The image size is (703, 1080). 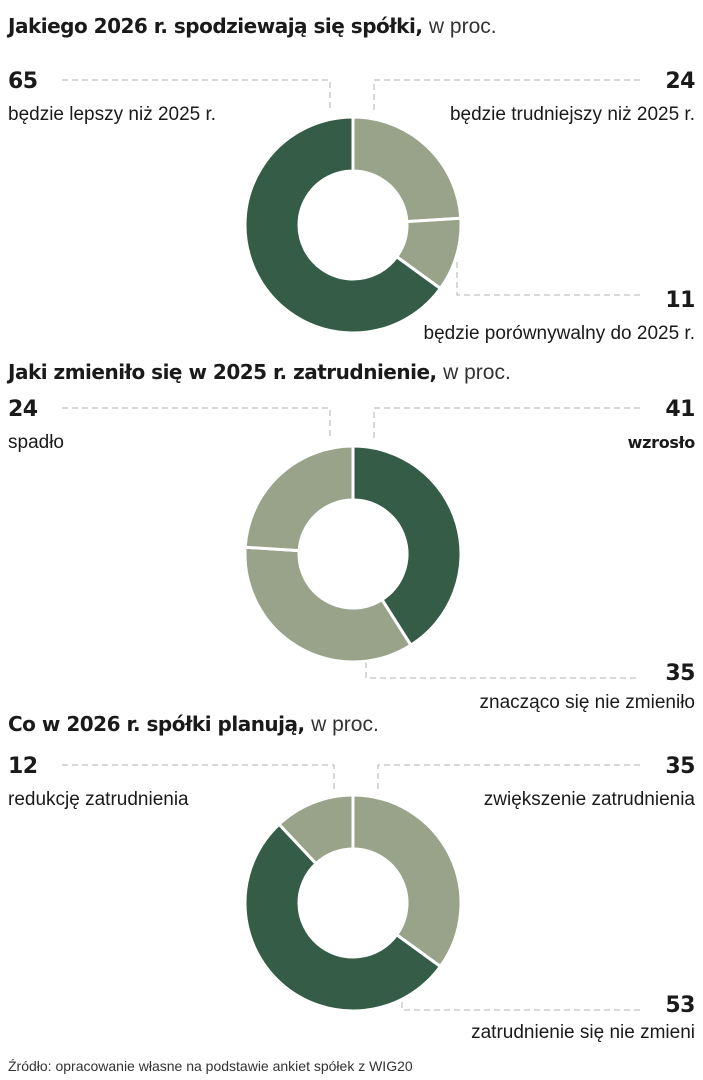 What do you see at coordinates (36, 442) in the screenshot?
I see `chart-2-label-spadlo: spadło` at bounding box center [36, 442].